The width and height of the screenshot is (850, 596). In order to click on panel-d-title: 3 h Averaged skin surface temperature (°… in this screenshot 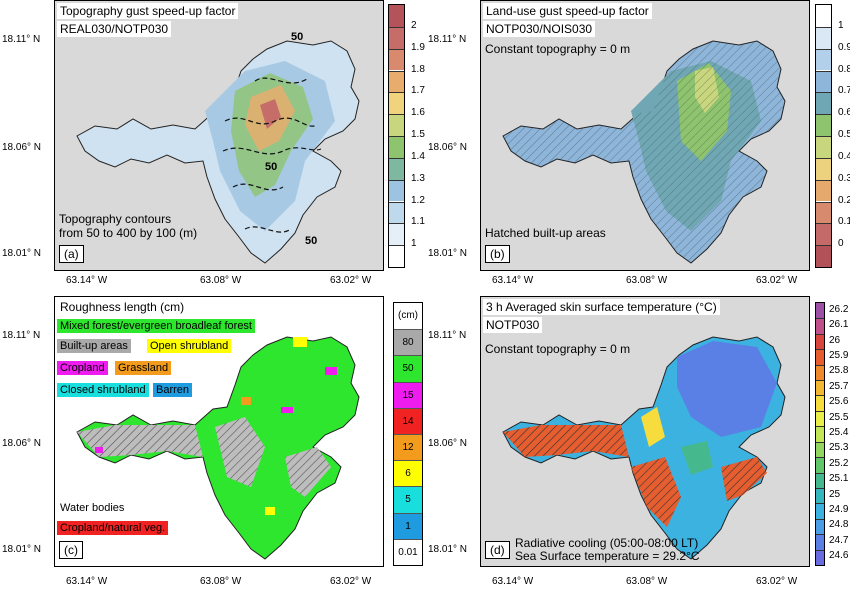, I will do `click(601, 307)`.